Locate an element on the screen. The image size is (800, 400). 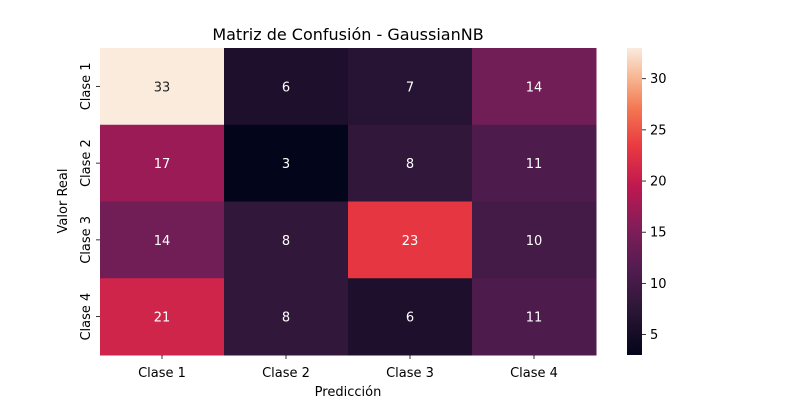
x-axis-ticks: Clase 1 Clase 2 Clase 3 Clase 4 is located at coordinates (348, 368).